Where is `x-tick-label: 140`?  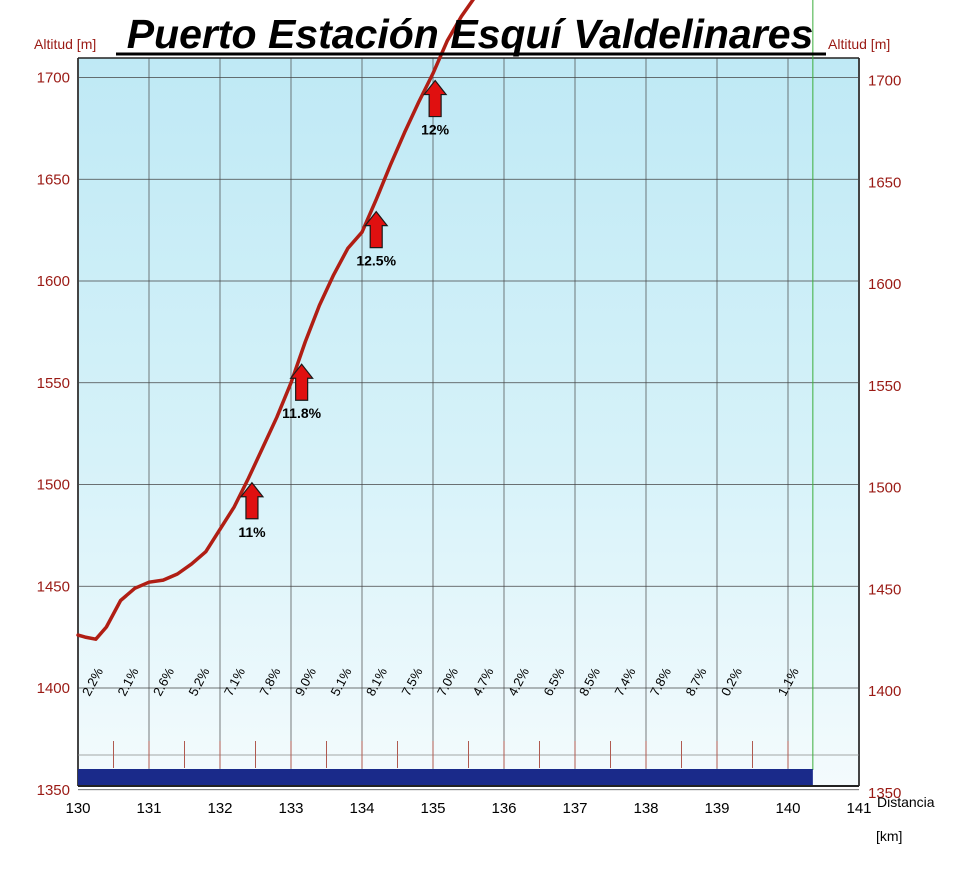
x-tick-label: 140 is located at coordinates (787, 808).